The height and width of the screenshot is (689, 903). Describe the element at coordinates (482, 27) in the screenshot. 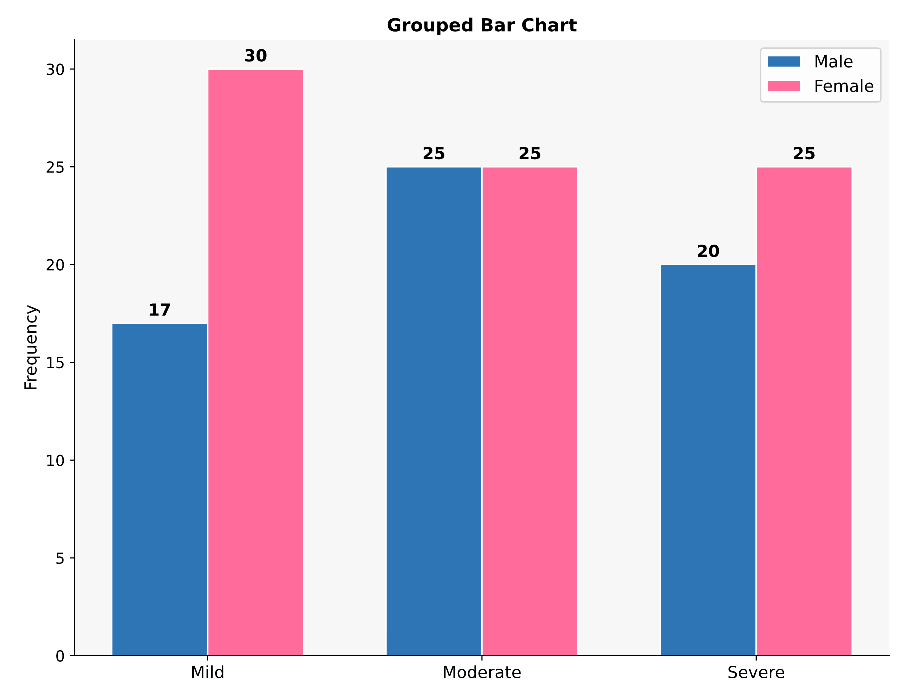

I see `chart-title: Grouped Bar Chart` at that location.